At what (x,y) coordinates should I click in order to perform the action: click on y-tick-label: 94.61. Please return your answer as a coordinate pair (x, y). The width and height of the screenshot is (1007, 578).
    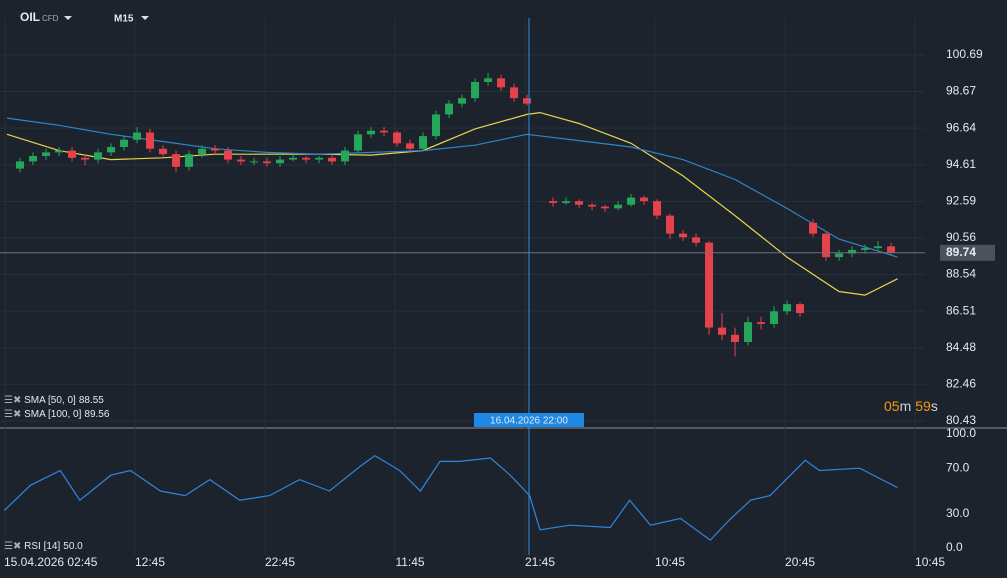
    Looking at the image, I should click on (961, 164).